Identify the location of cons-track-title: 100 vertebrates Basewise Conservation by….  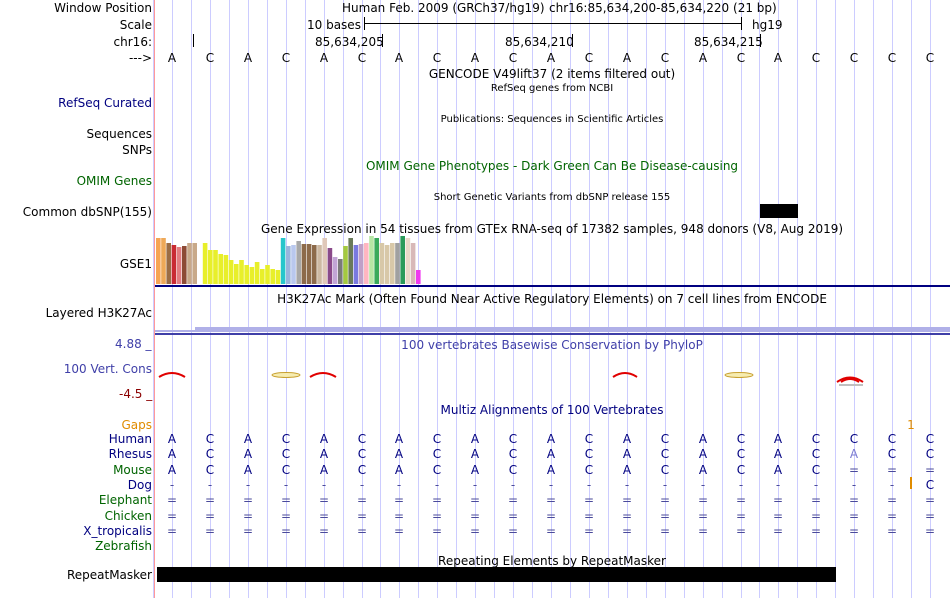
(552, 345).